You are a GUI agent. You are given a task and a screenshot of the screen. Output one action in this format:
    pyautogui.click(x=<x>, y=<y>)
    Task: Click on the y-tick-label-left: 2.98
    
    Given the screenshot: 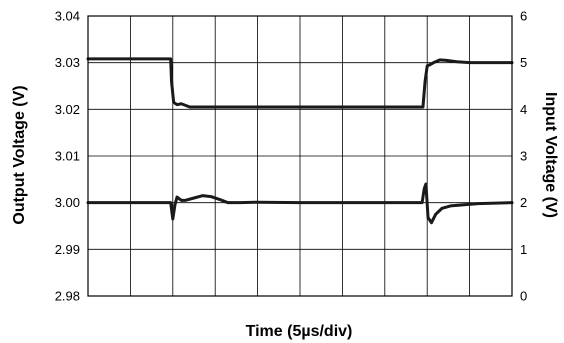 What is the action you would take?
    pyautogui.click(x=67, y=296)
    